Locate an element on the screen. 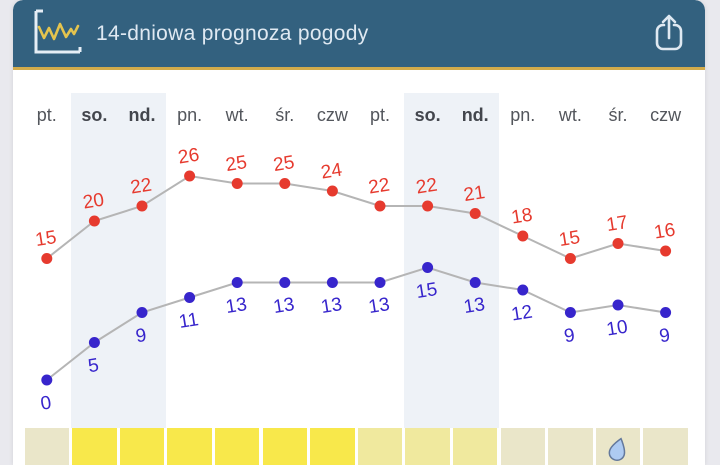  high-temp-label: 18 is located at coordinates (522, 217).